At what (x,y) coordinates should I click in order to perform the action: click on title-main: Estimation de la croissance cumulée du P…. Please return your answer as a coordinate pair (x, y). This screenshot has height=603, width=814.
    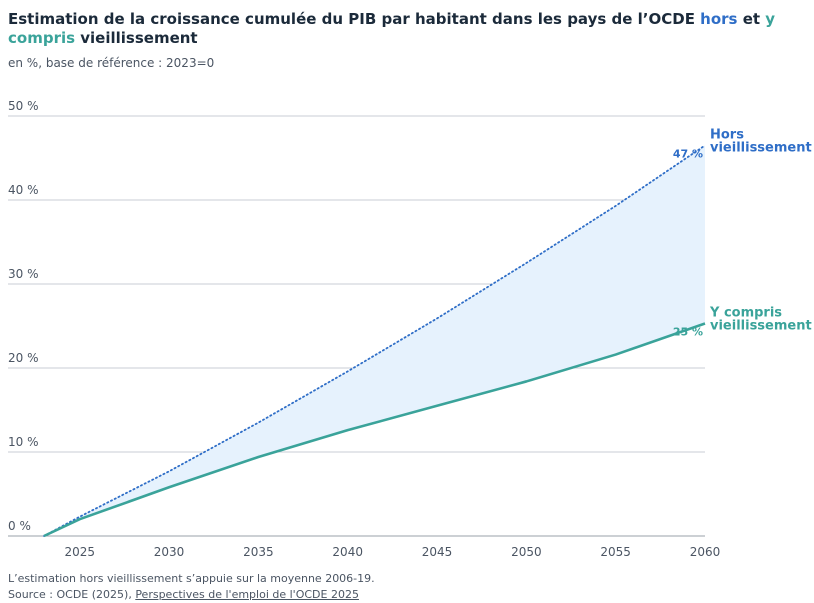
    Looking at the image, I should click on (354, 19).